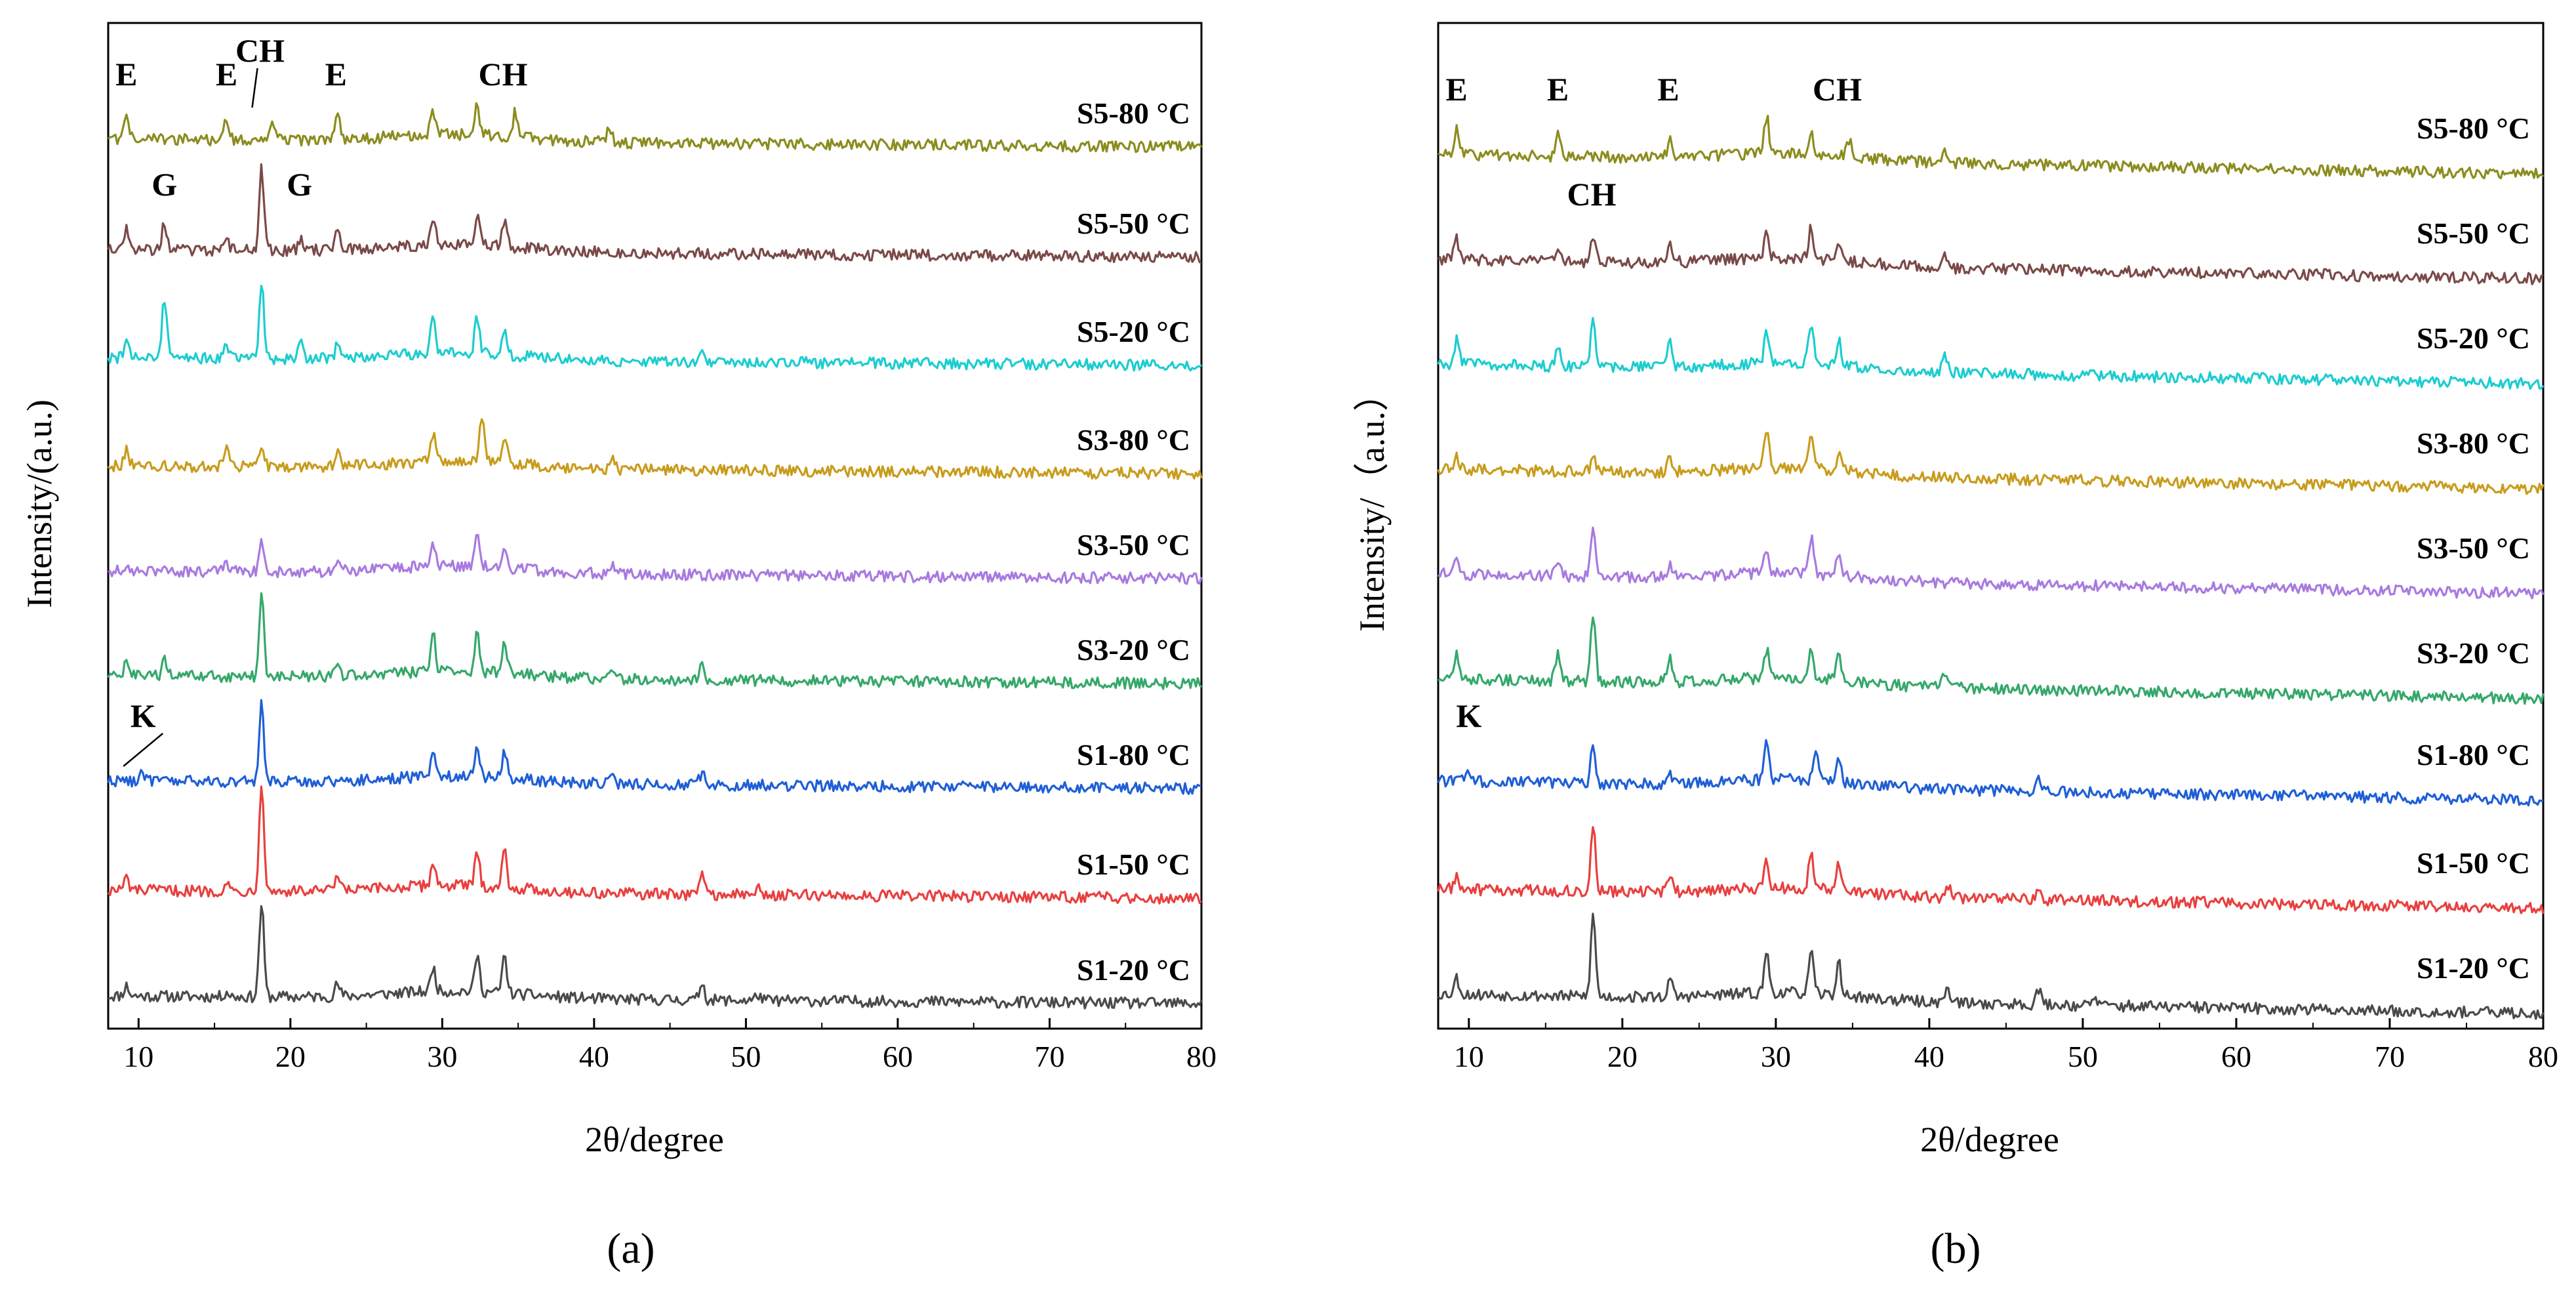 The image size is (2576, 1293). Describe the element at coordinates (1372, 504) in the screenshot. I see `panel-b-ylabel: Intensity/（a.u.）` at that location.